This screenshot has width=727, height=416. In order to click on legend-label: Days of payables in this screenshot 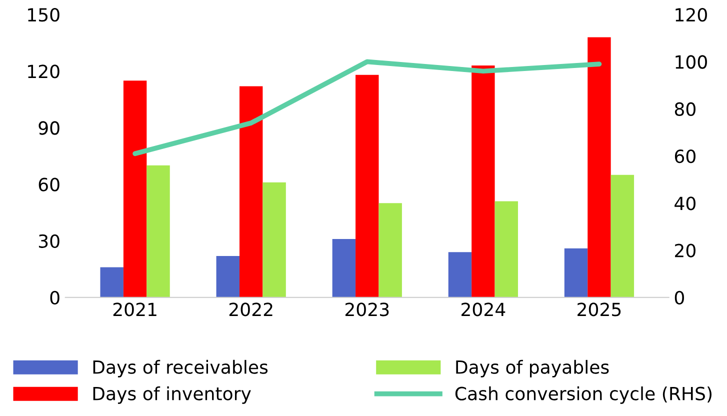, I will do `click(532, 369)`.